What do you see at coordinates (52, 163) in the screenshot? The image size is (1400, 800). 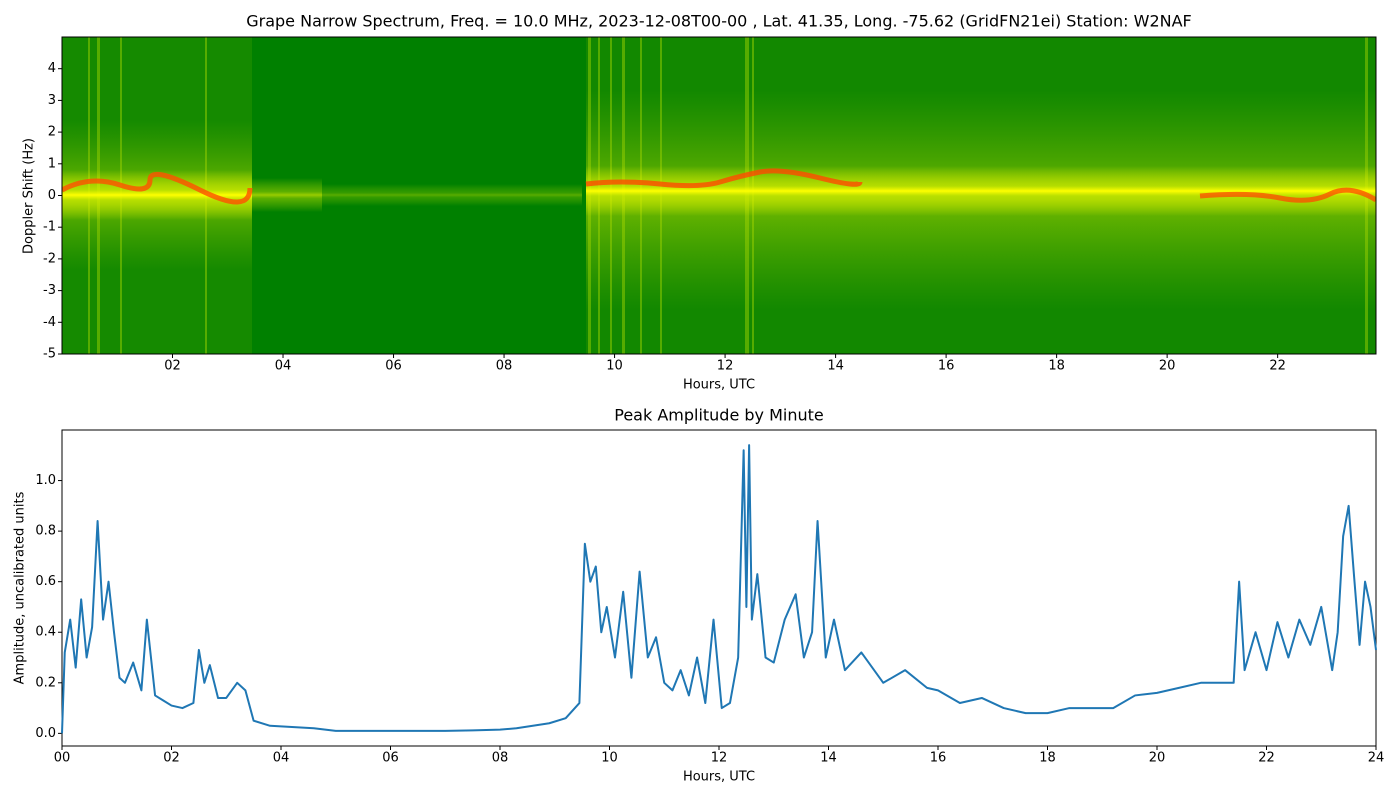 I see `y-tick-label: 1` at bounding box center [52, 163].